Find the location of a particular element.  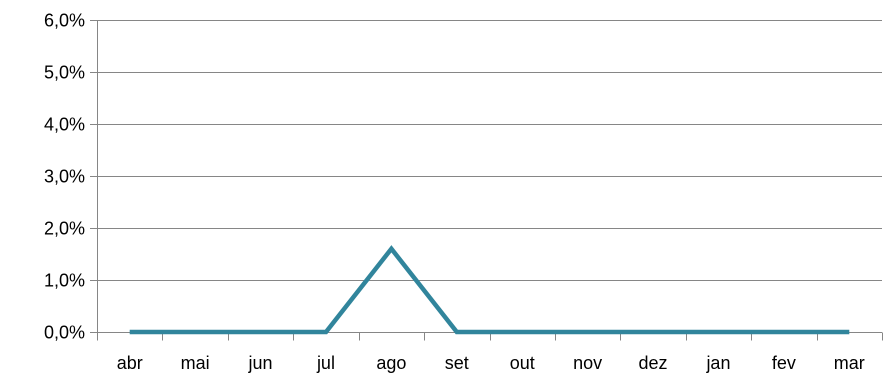

x-tick-label-mai: mai is located at coordinates (195, 363).